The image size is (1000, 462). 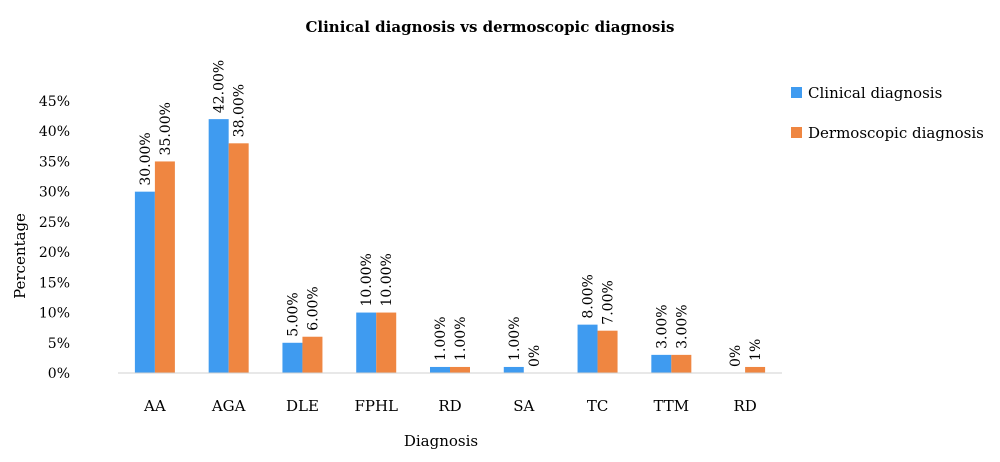 I want to click on y-tick-label: 35%, so click(x=54, y=162).